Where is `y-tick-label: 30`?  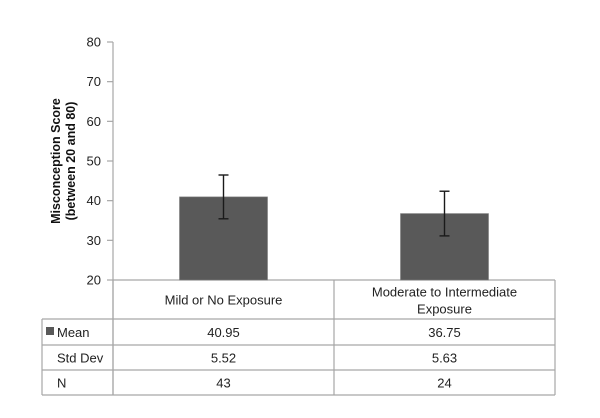
y-tick-label: 30 is located at coordinates (94, 240).